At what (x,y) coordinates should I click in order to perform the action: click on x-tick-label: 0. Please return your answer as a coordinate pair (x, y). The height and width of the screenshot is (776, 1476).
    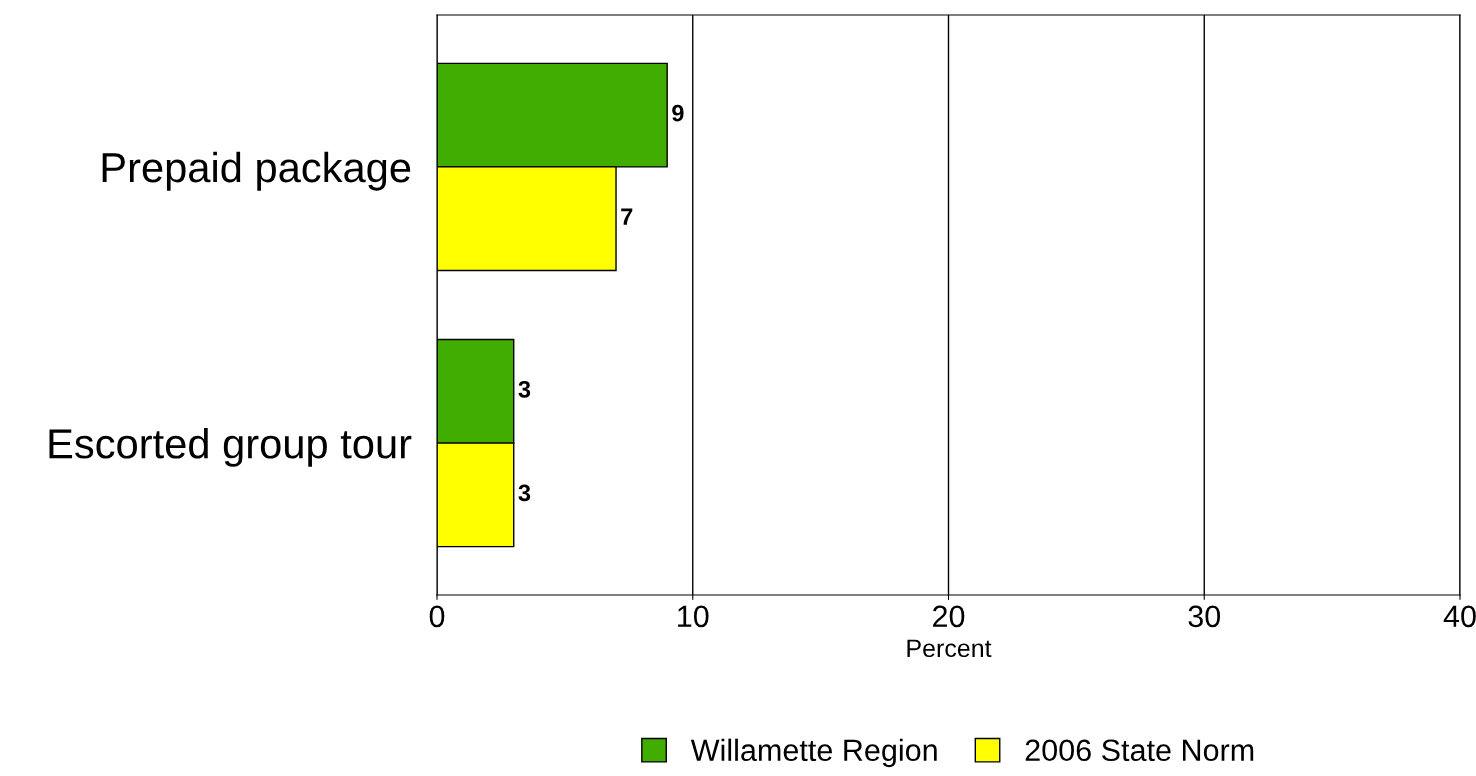
    Looking at the image, I should click on (437, 616).